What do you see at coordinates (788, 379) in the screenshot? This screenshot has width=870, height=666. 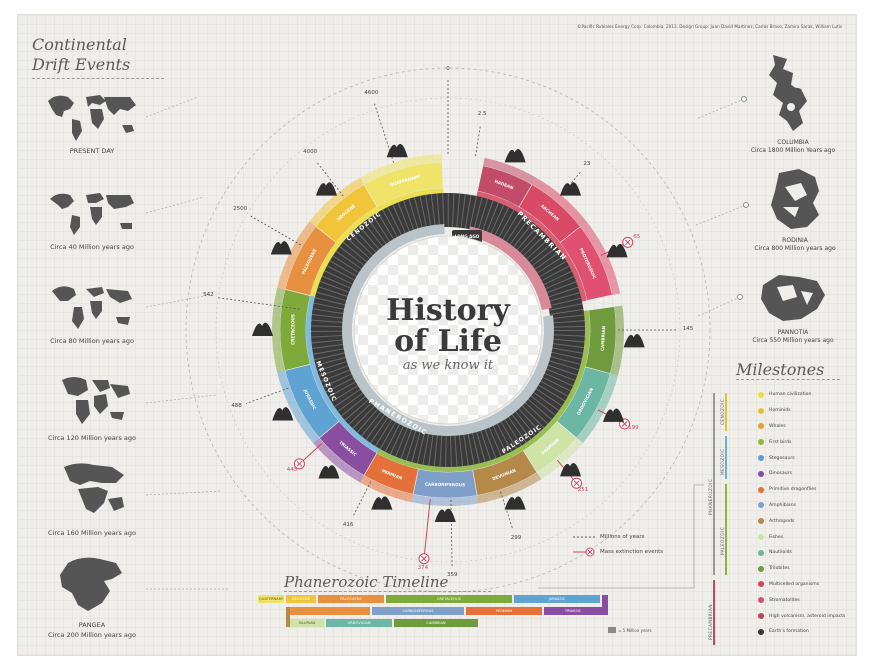 I see `milestones-underline` at bounding box center [788, 379].